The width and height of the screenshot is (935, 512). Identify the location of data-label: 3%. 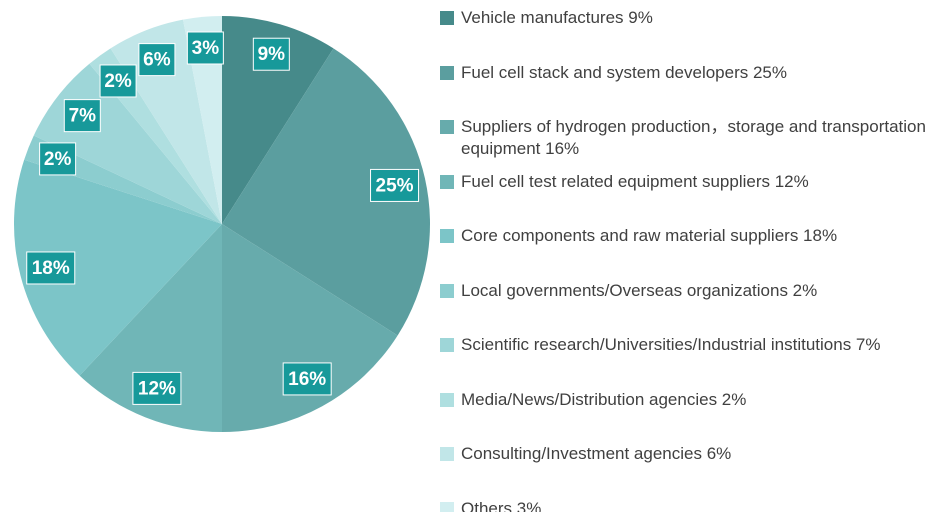
(206, 48).